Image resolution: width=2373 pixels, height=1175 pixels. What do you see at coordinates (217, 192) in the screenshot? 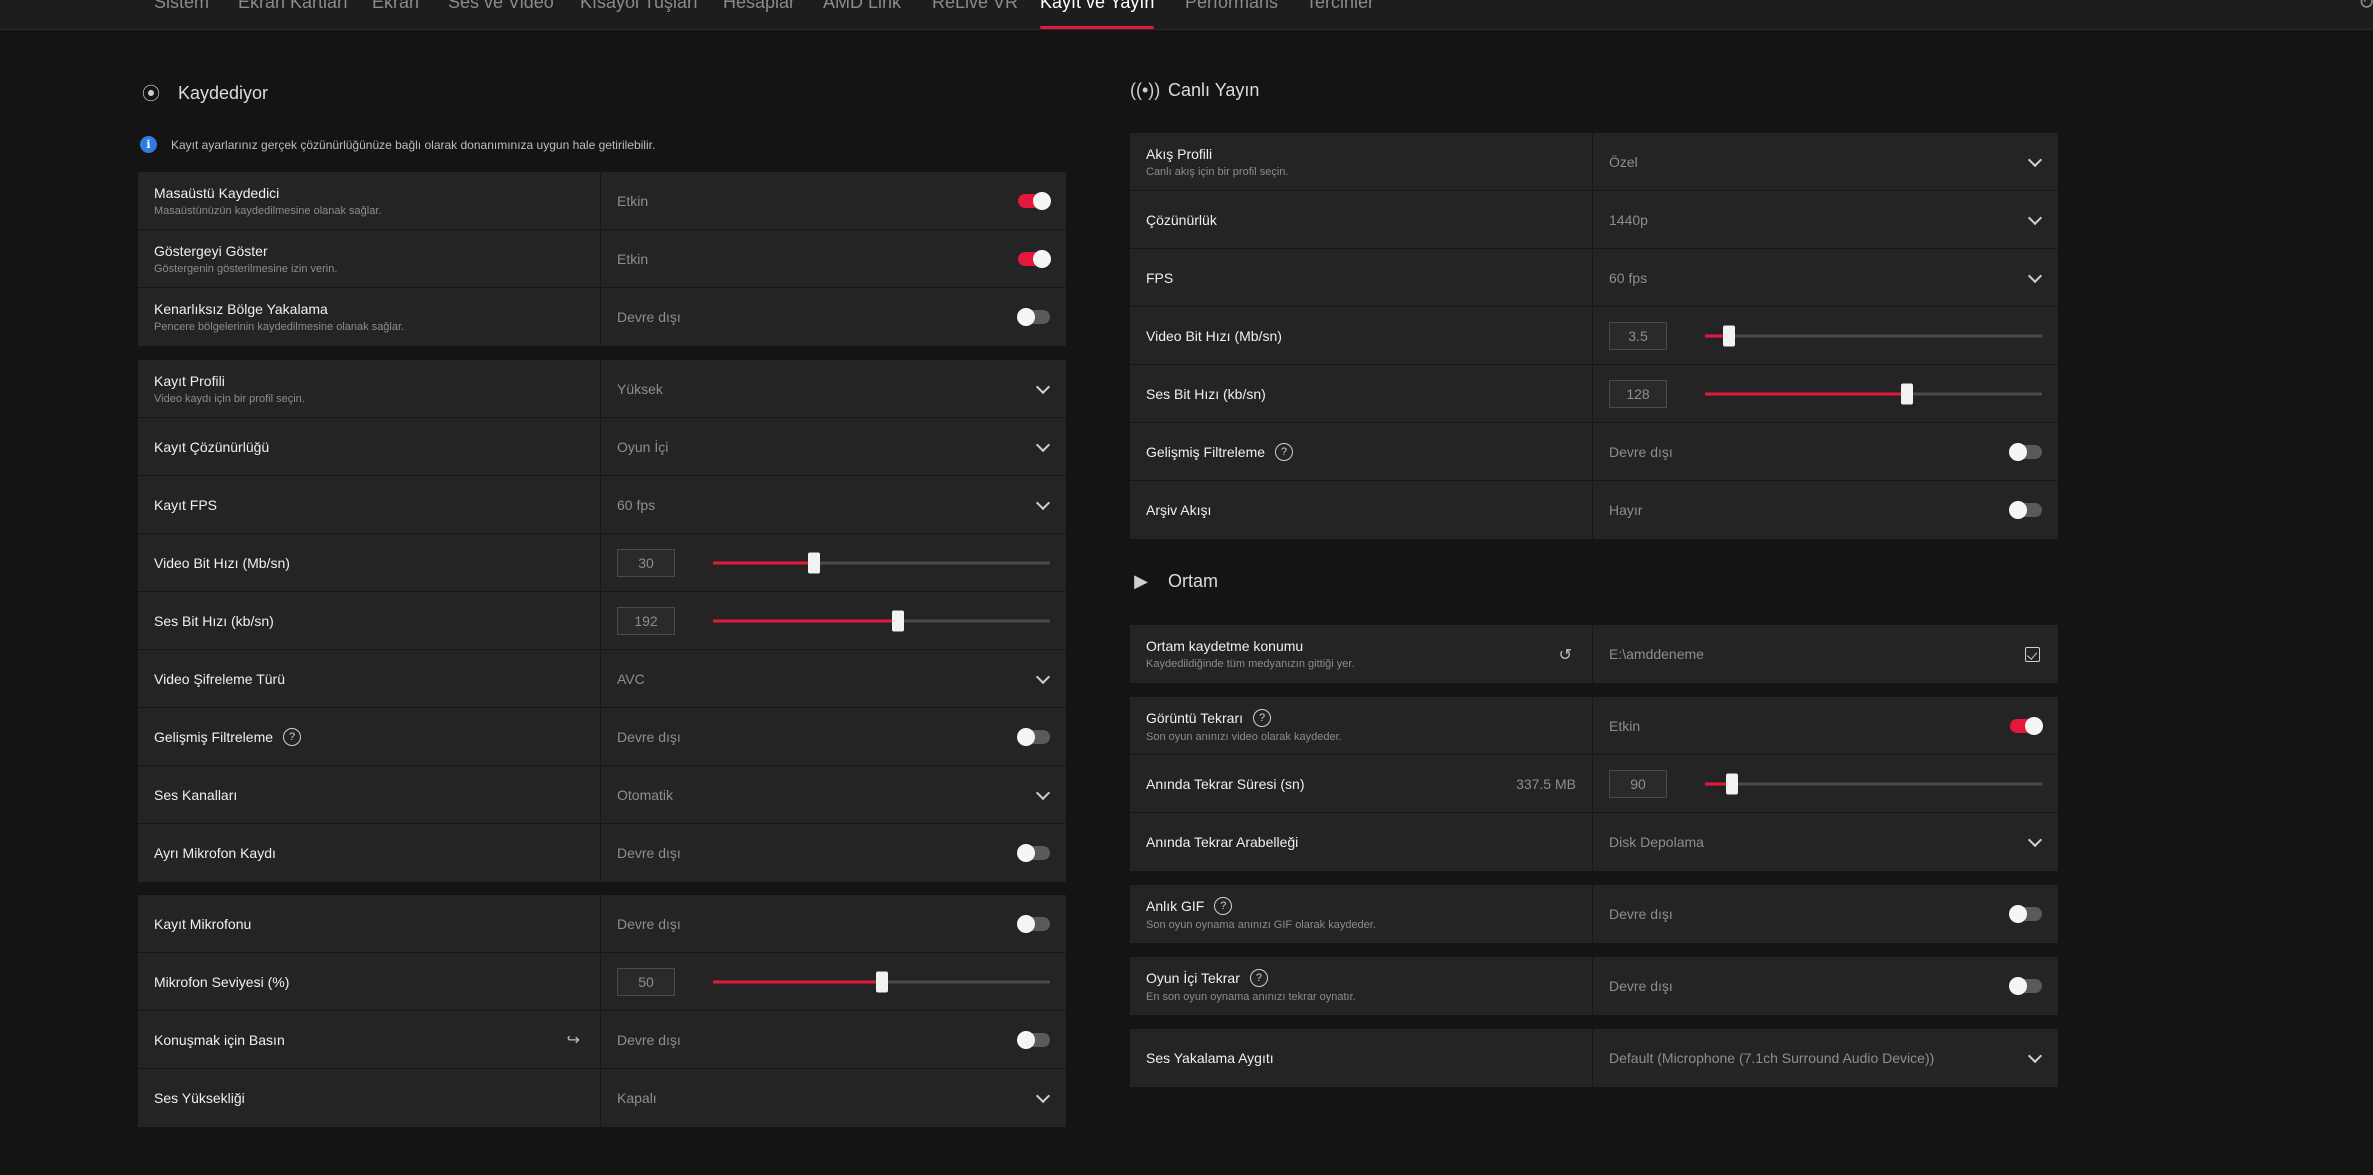
I see `desktop-recorder-label: Masaüstü Kaydedici` at bounding box center [217, 192].